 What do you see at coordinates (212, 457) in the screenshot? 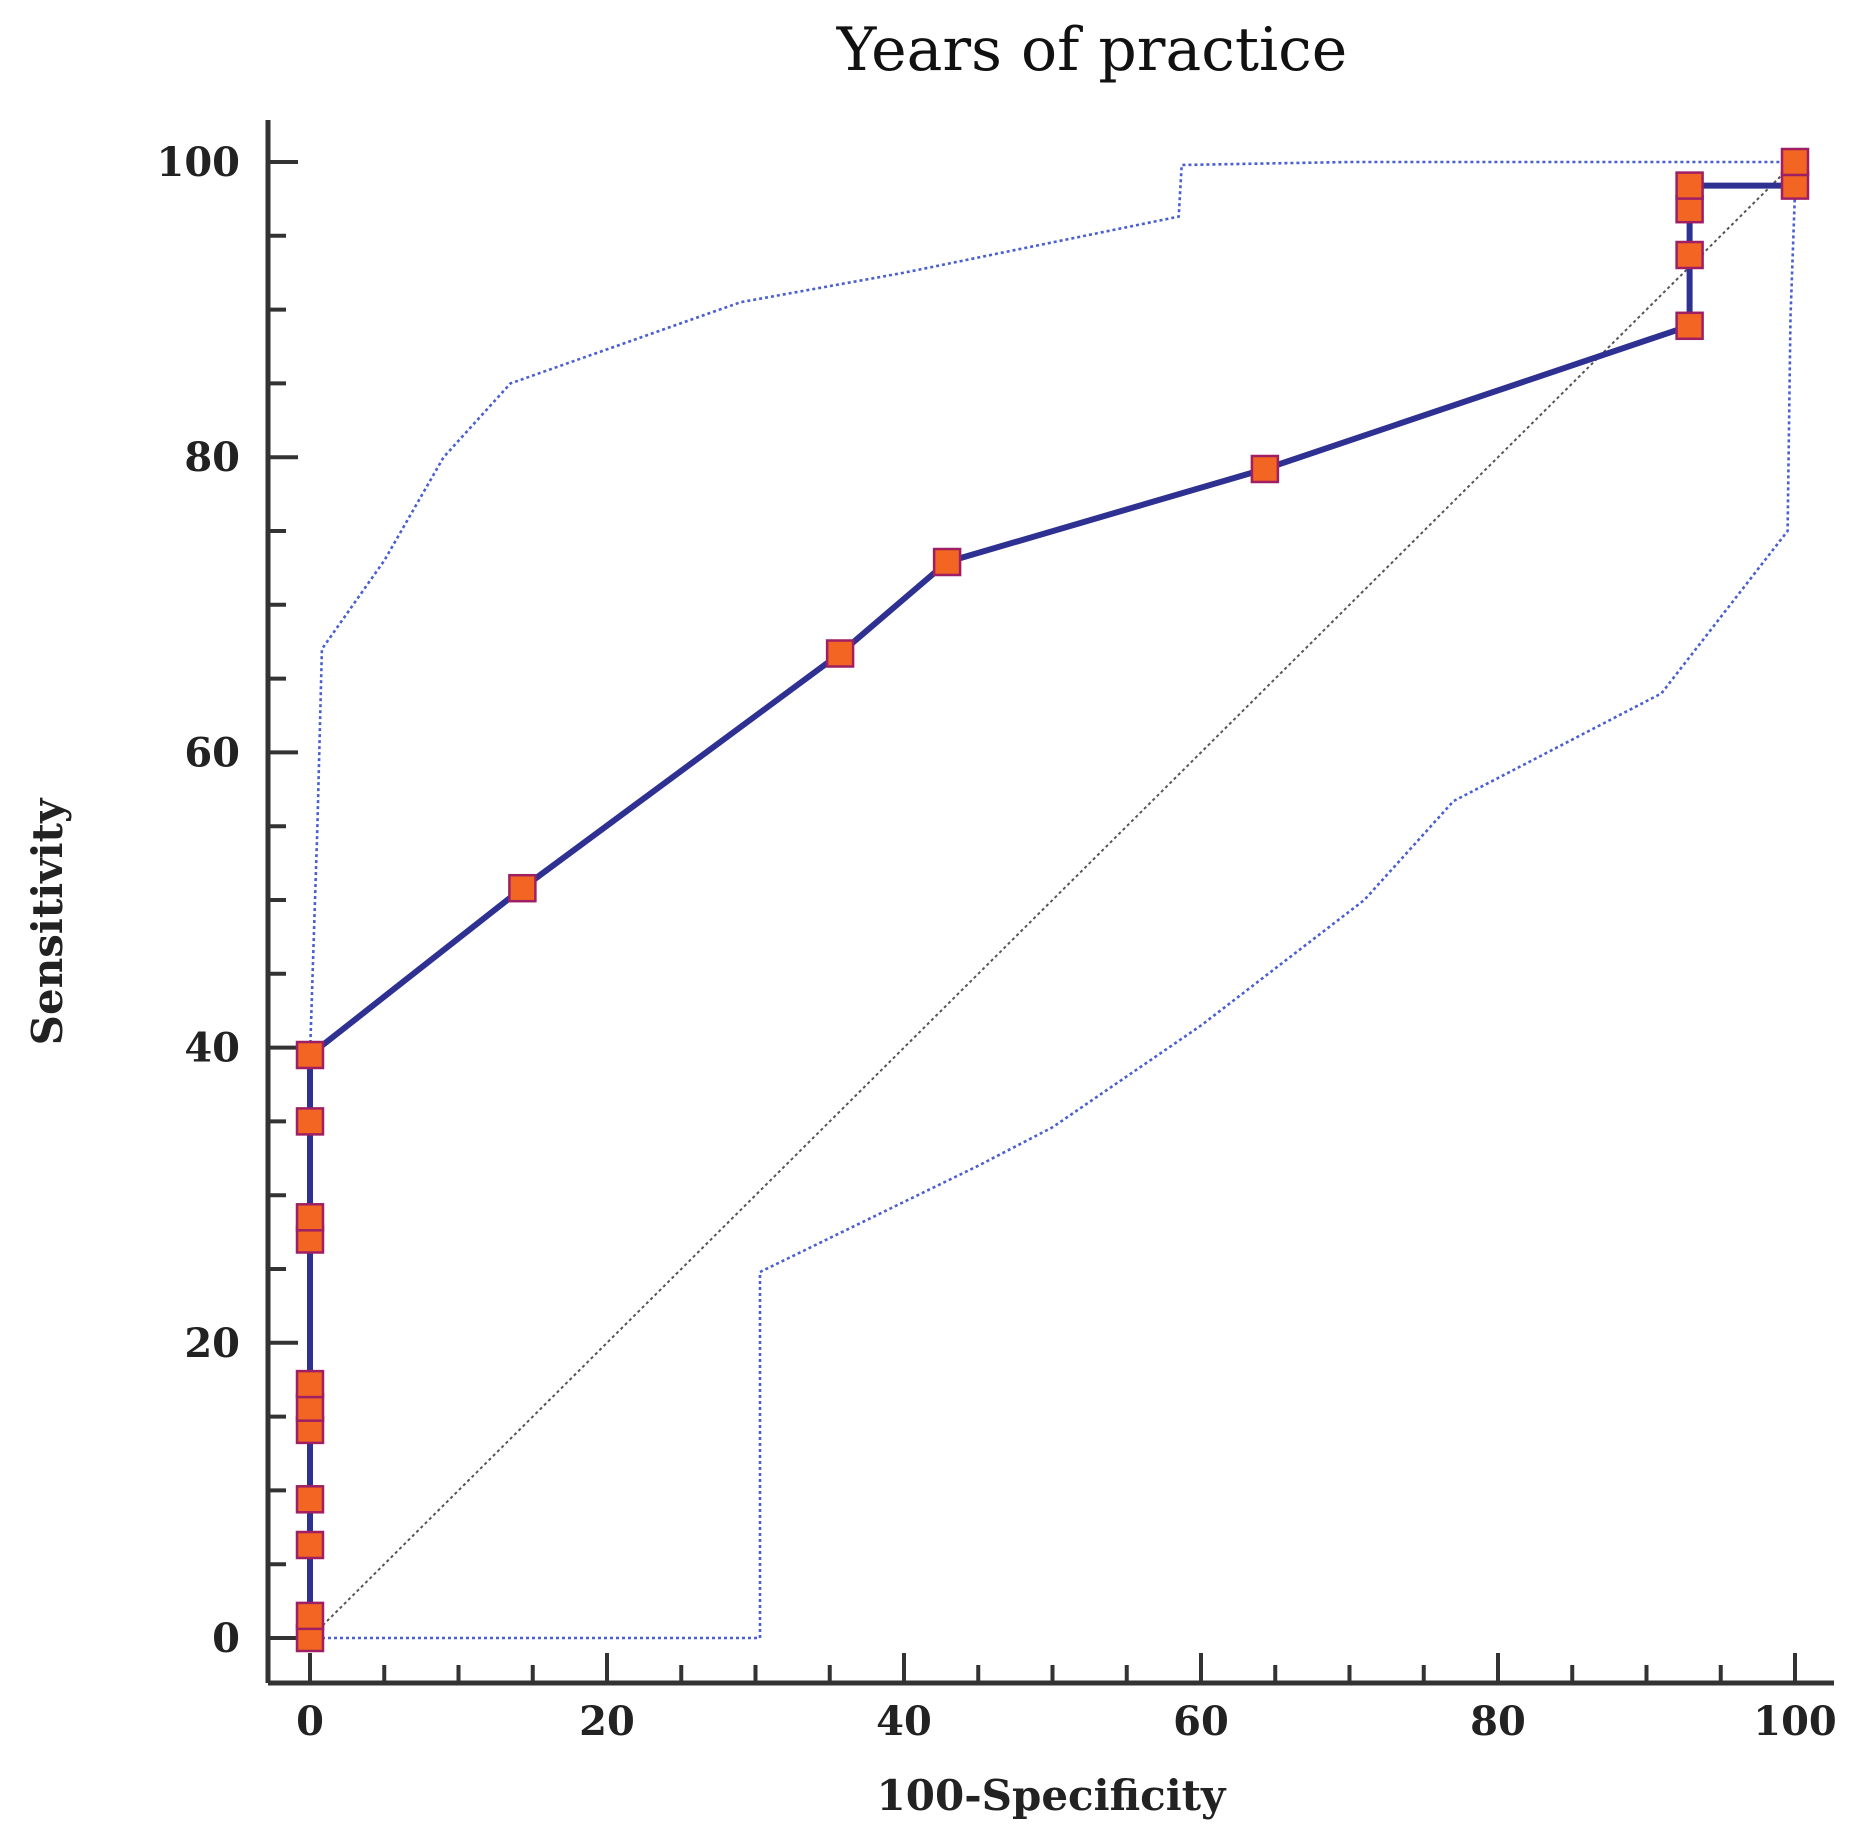
I see `y-tick-label: 80` at bounding box center [212, 457].